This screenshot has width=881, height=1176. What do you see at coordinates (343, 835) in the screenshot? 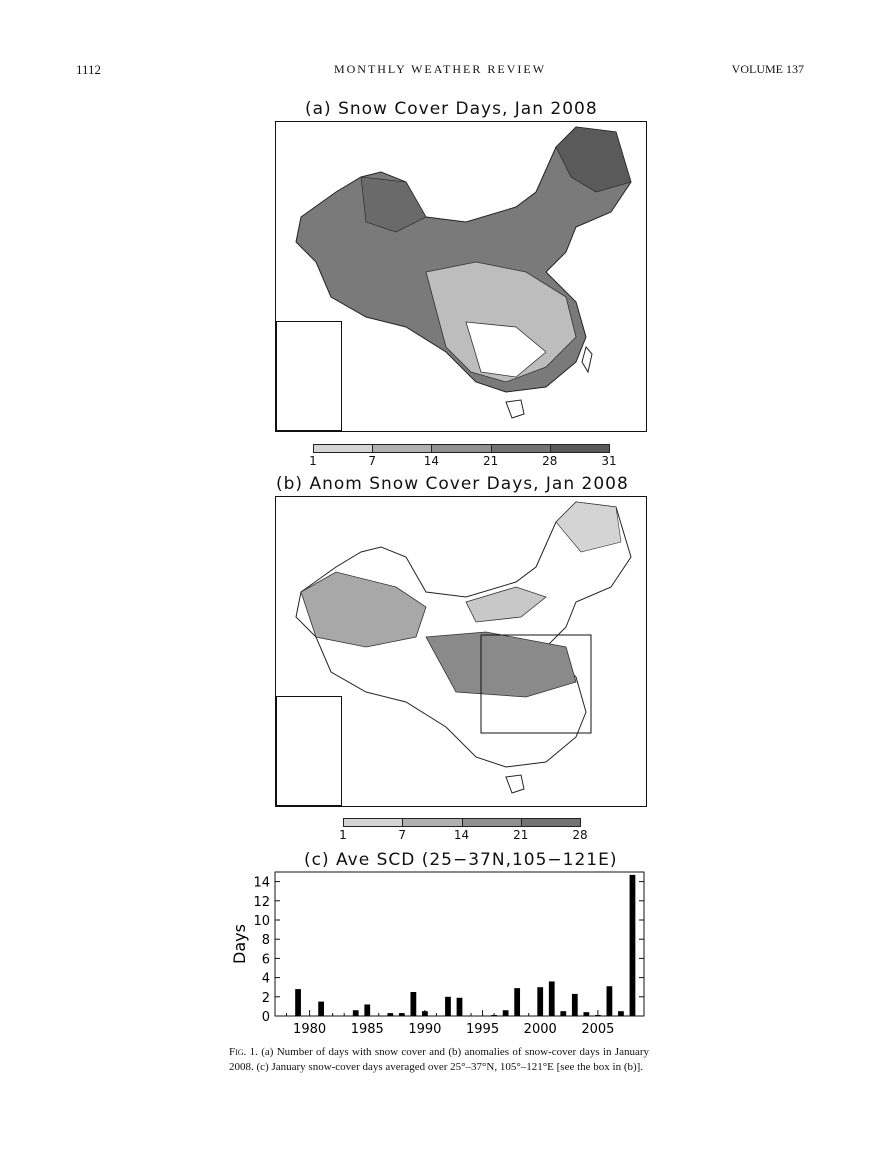
I see `panel-b-colorbar-tick-label: 1` at bounding box center [343, 835].